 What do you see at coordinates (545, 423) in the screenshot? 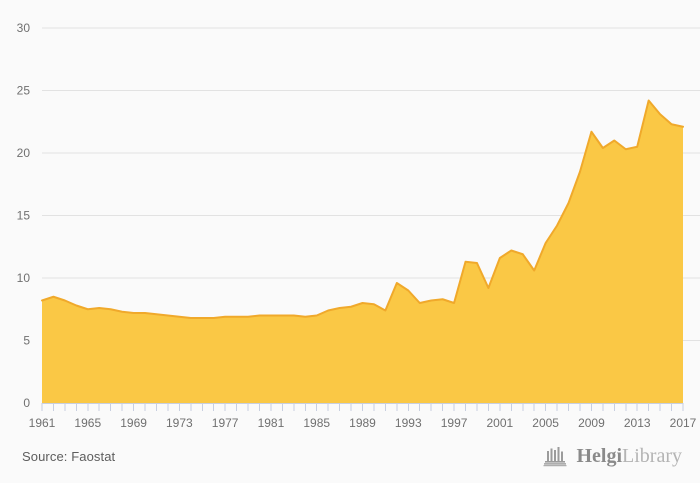
I see `x-tick-label: 2005` at bounding box center [545, 423].